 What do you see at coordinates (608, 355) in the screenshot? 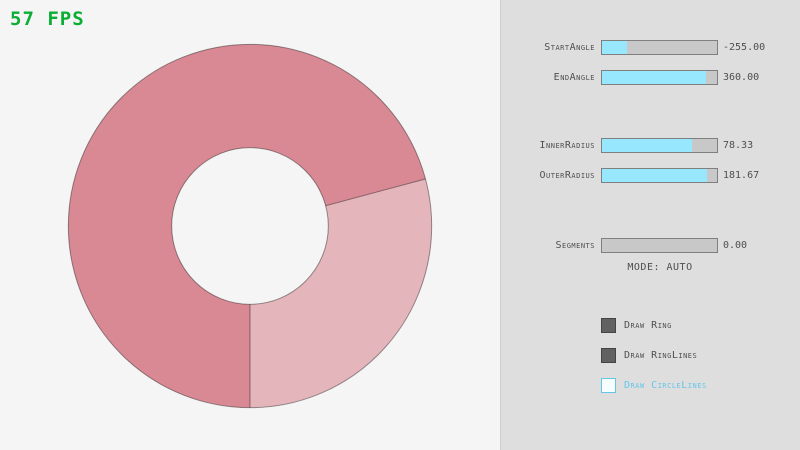
I see `draw-ringlines-checkbox` at bounding box center [608, 355].